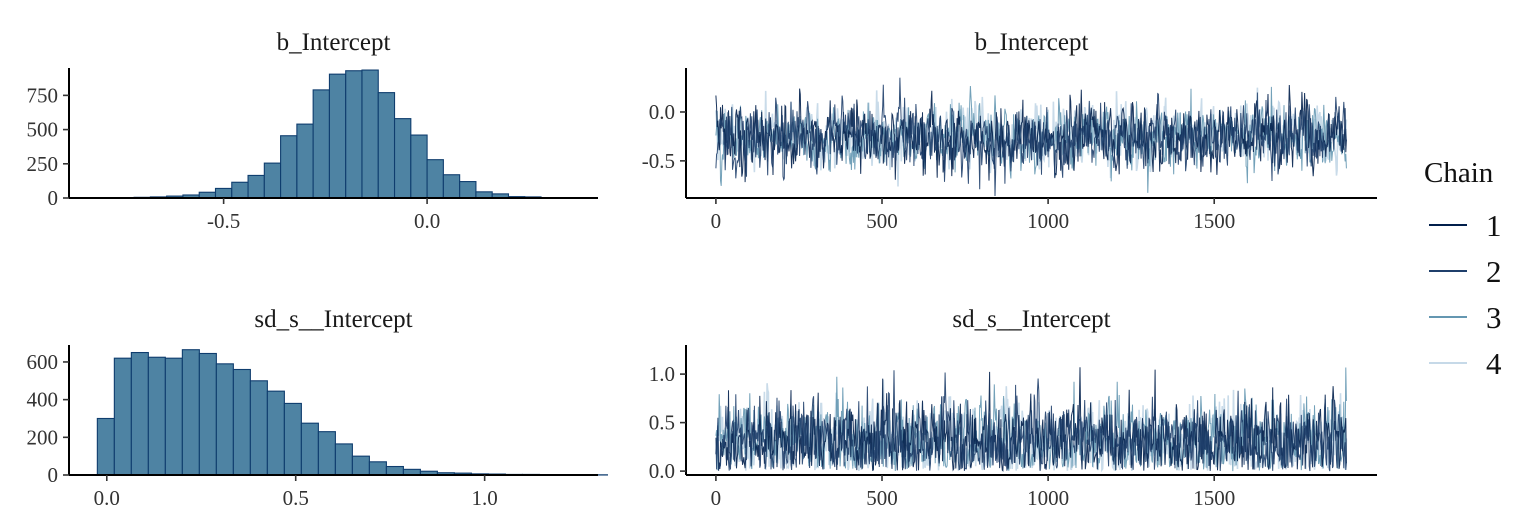  Describe the element at coordinates (658, 161) in the screenshot. I see `y-tick-label: -0.5` at that location.